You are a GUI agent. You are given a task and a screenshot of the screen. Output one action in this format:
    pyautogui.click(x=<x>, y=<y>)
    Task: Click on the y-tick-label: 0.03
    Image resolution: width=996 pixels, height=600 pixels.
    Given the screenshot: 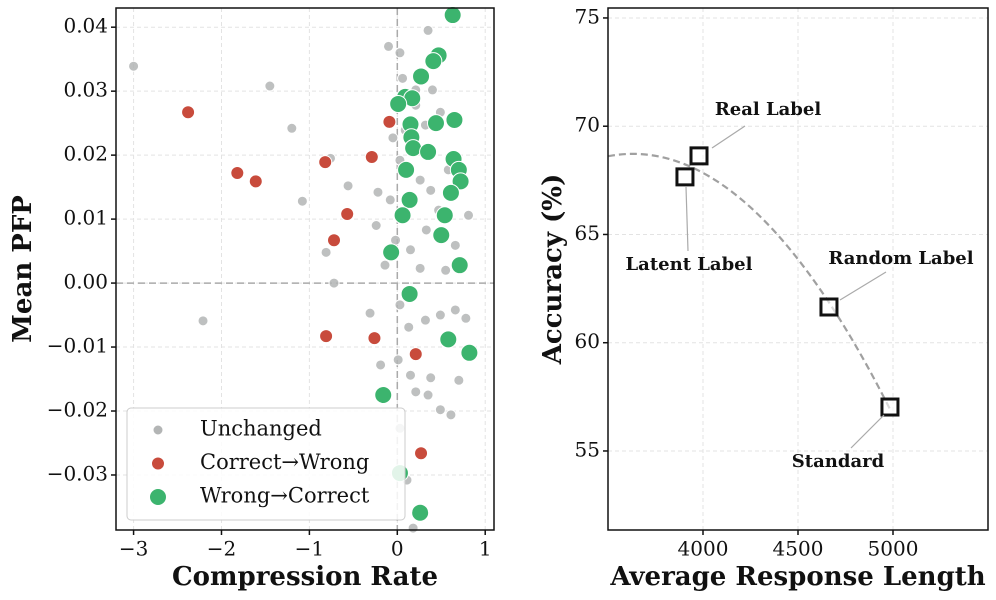 What is the action you would take?
    pyautogui.click(x=85, y=90)
    